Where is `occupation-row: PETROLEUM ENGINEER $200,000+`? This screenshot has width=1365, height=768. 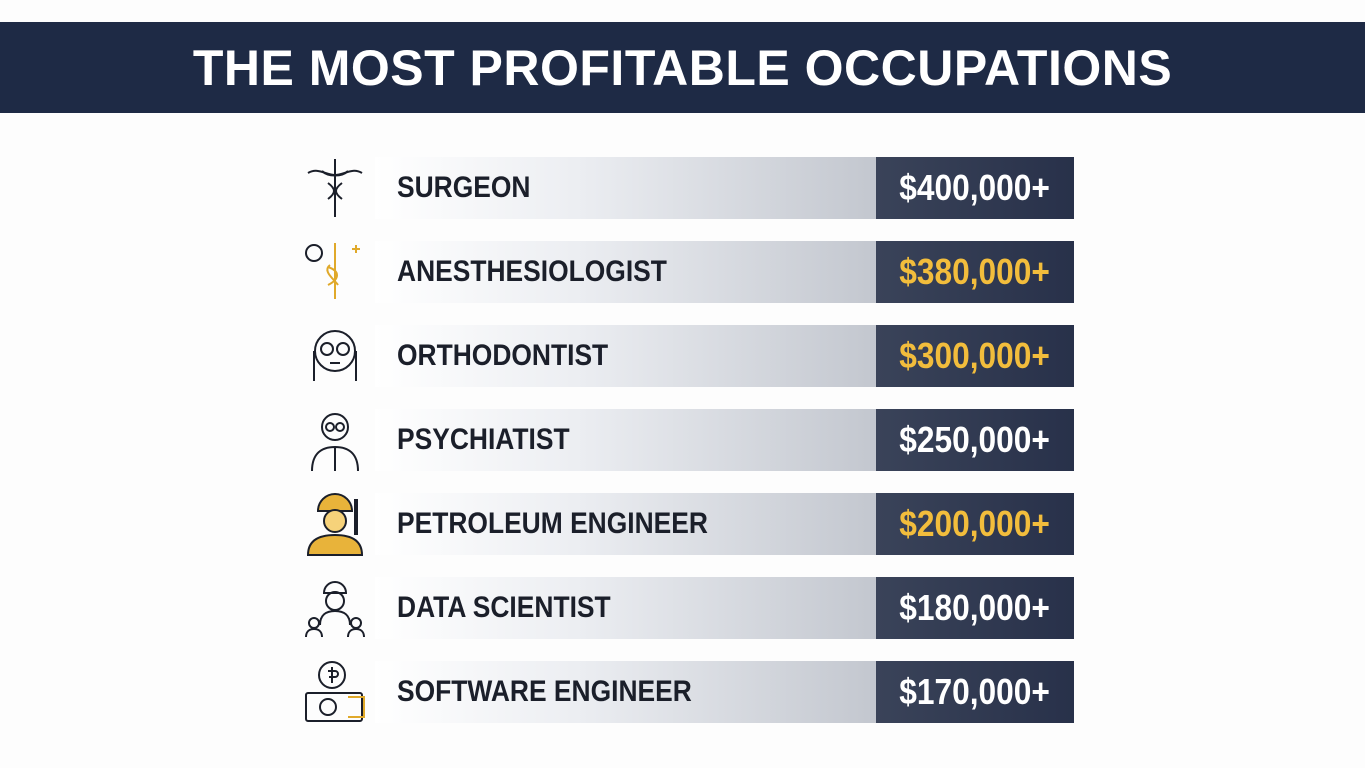
occupation-row: PETROLEUM ENGINEER $200,000+ is located at coordinates (687, 524).